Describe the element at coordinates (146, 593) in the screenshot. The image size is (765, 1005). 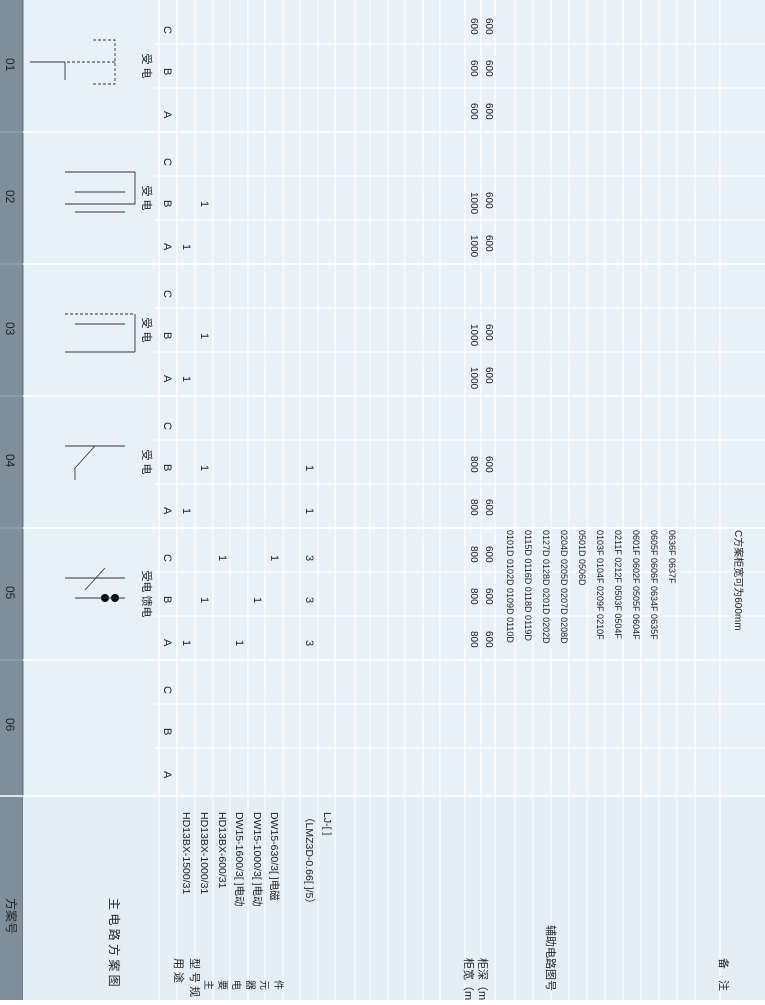
I see `usage-value: 受电 馈电` at that location.